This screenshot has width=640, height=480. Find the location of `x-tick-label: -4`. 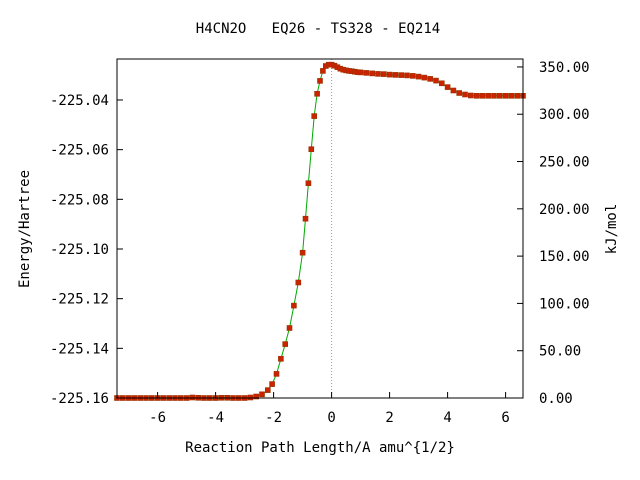

x-tick-label: -4 is located at coordinates (215, 418).